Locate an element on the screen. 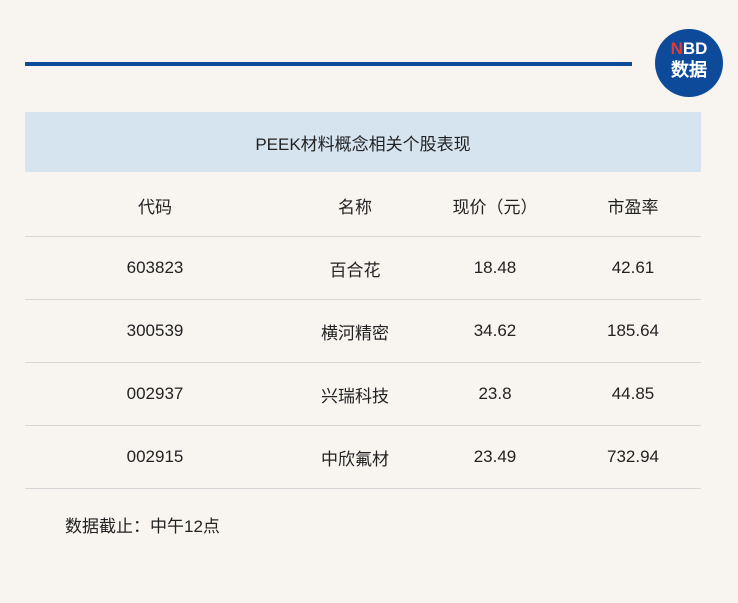 The width and height of the screenshot is (738, 603). table-row: 300539 横河精密 34.62 185.64 is located at coordinates (363, 331).